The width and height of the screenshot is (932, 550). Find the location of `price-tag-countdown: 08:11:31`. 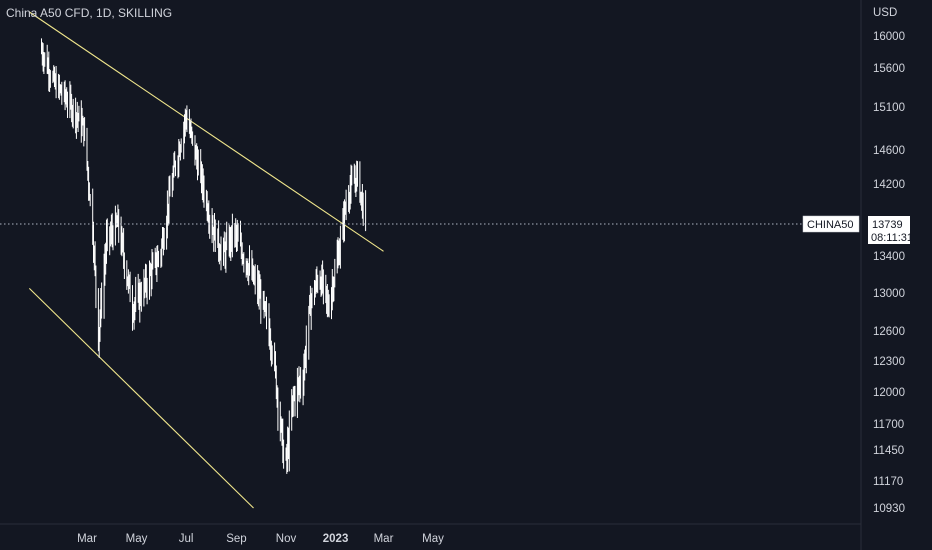

price-tag-countdown: 08:11:31 is located at coordinates (892, 238).